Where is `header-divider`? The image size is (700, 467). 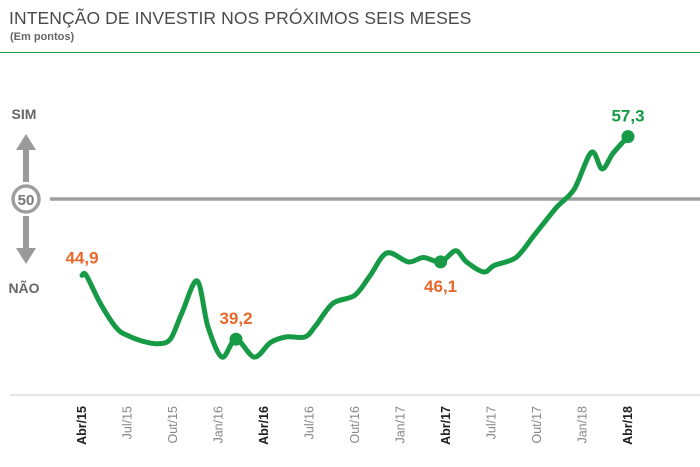
header-divider is located at coordinates (350, 52).